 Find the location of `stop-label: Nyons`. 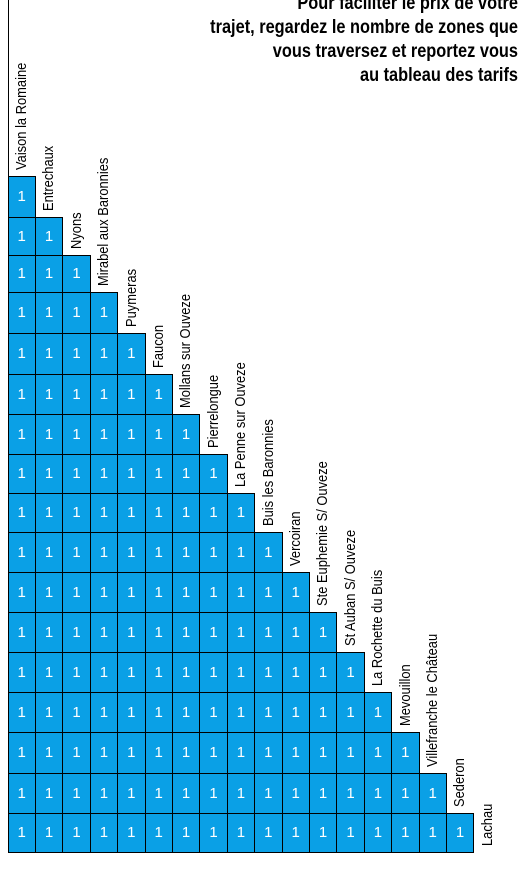

stop-label: Nyons is located at coordinates (76, 230).